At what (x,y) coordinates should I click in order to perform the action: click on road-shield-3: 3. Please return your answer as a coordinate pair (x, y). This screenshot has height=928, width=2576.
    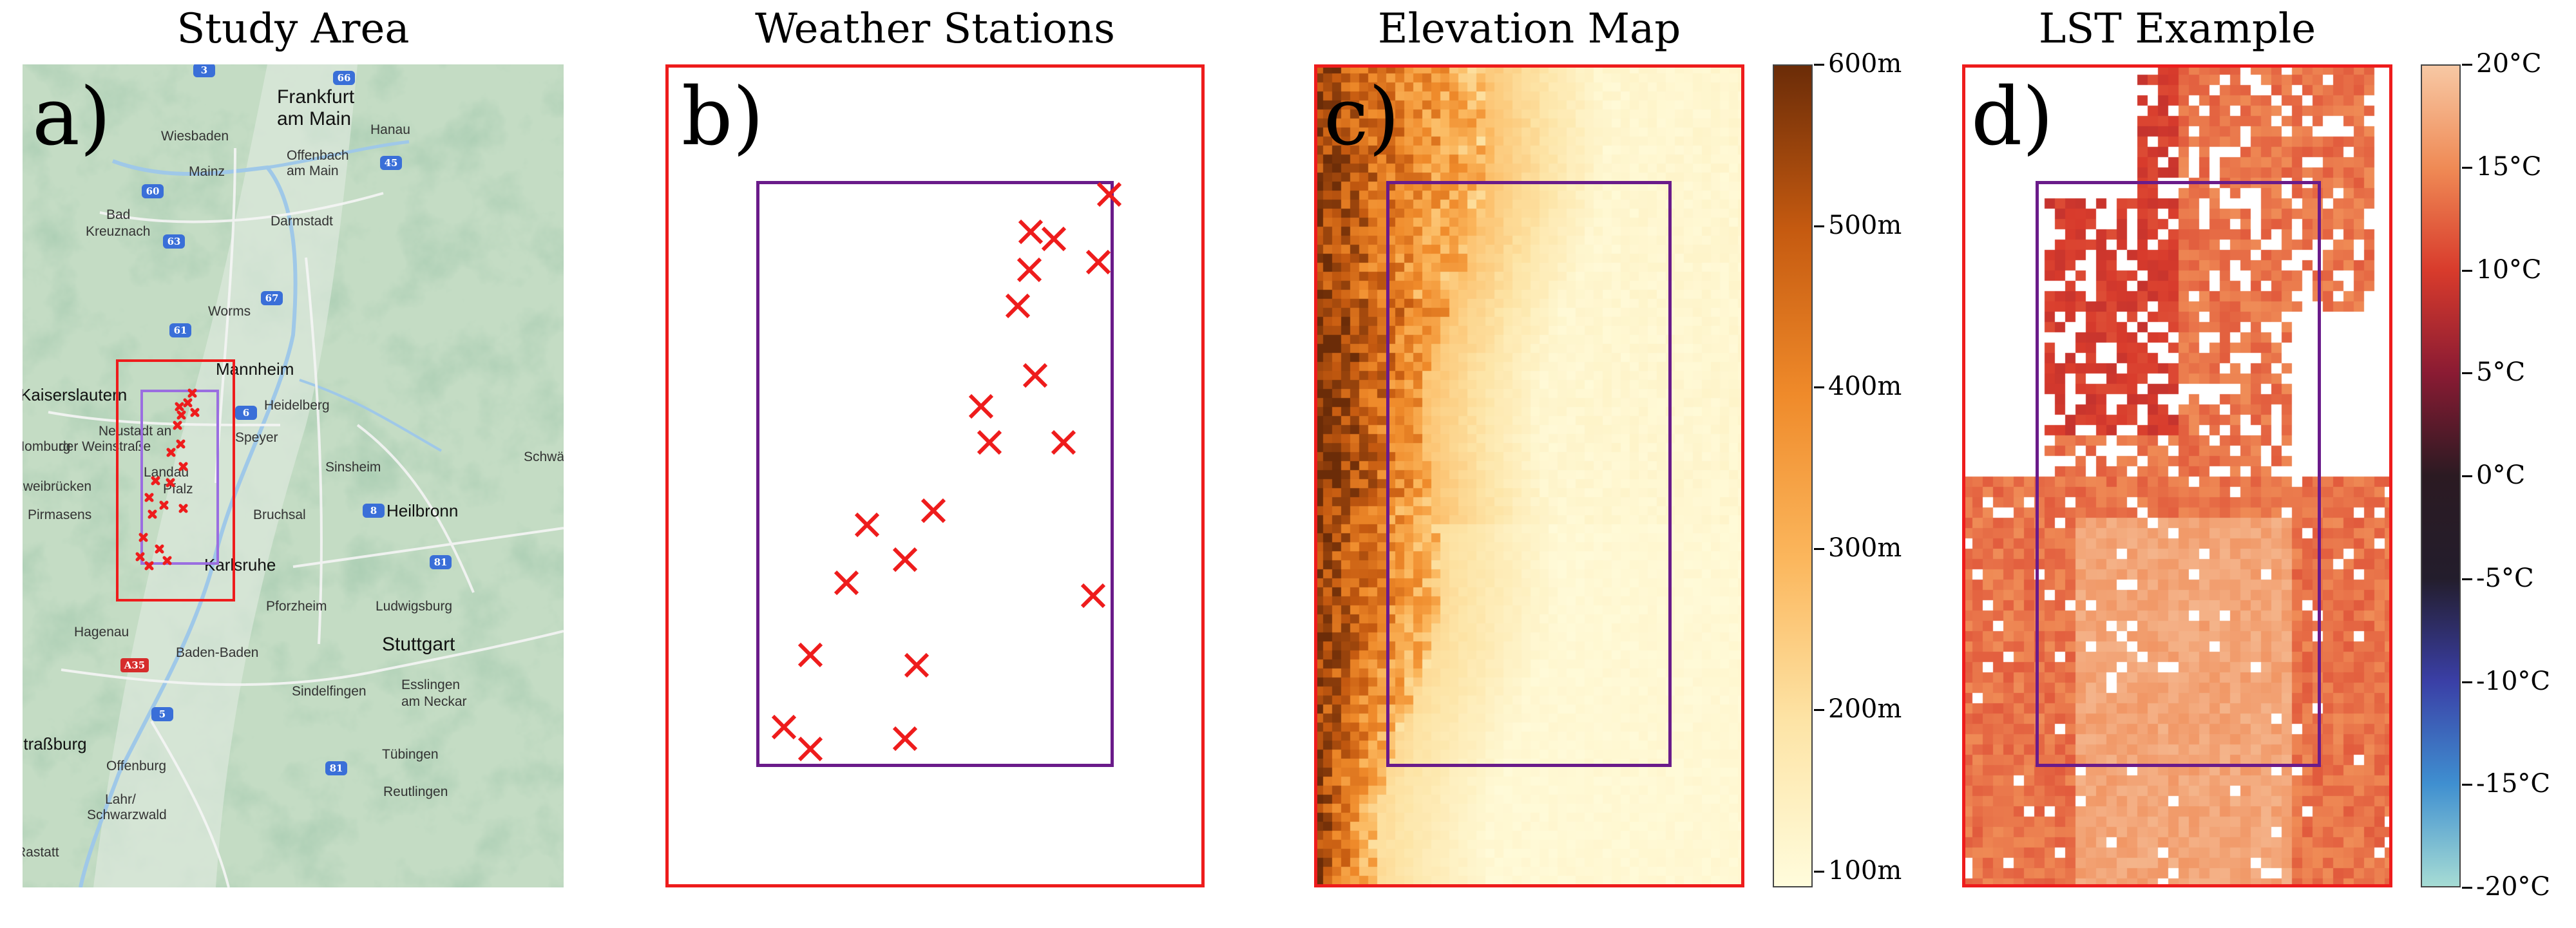
    Looking at the image, I should click on (204, 70).